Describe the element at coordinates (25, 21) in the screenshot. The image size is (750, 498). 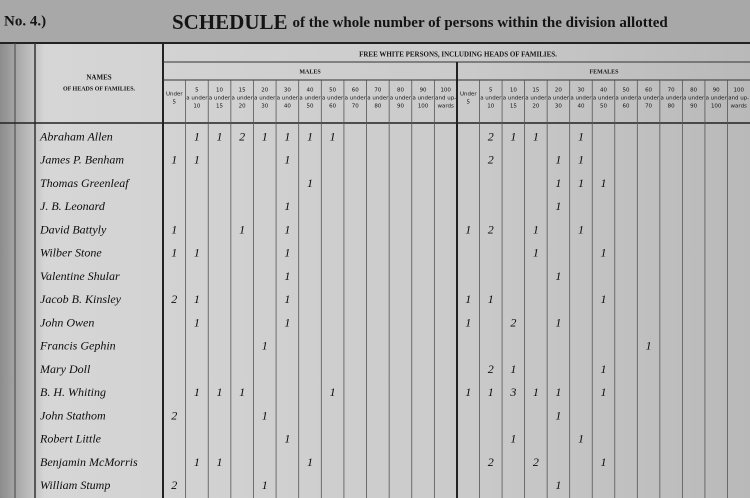
I see `sheet-number: No. 4.)` at that location.